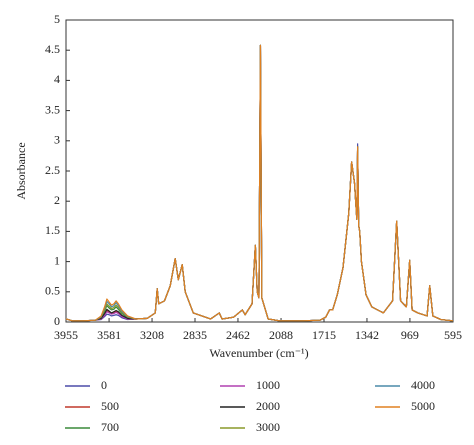 The width and height of the screenshot is (474, 445). What do you see at coordinates (52, 170) in the screenshot?
I see `y-tick-label: 2.5` at bounding box center [52, 170].